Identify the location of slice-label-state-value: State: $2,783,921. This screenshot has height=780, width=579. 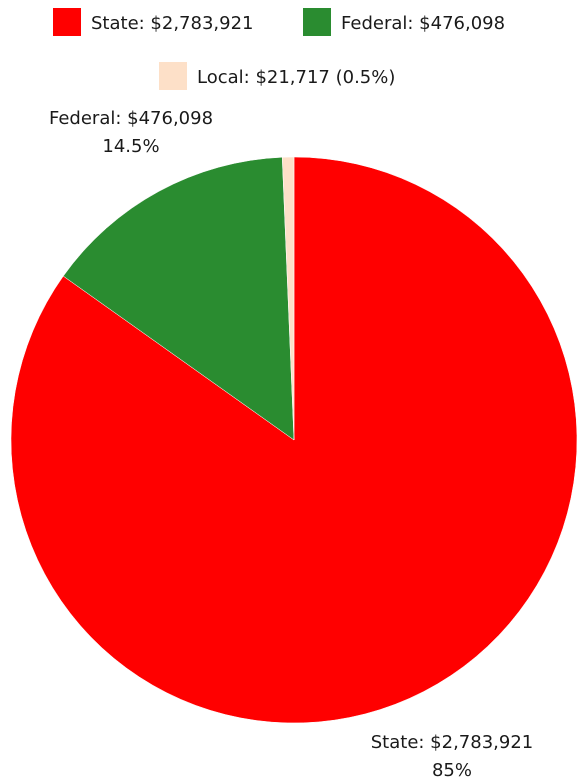
(452, 742).